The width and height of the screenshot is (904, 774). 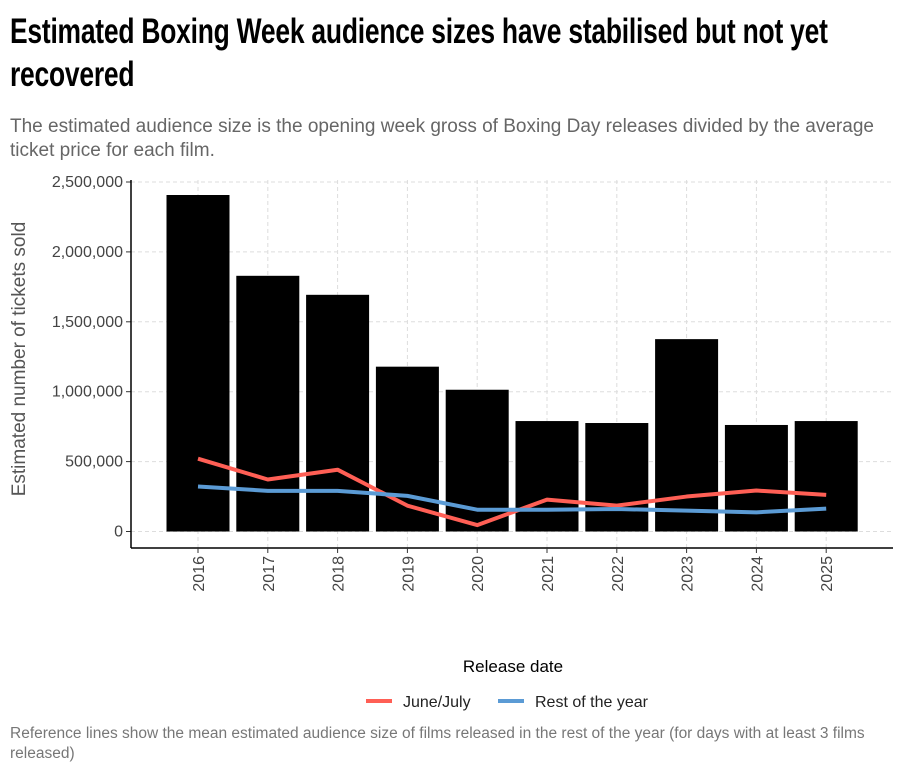 I want to click on x-tick-label: 2016, so click(x=199, y=574).